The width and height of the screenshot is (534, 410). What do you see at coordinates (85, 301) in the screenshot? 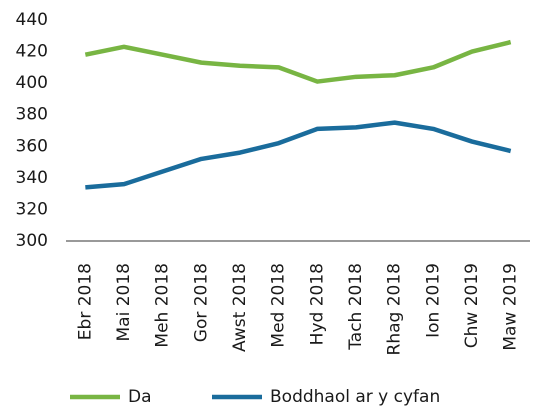
I see `x-tick-label: Ebr 2018` at bounding box center [85, 301].